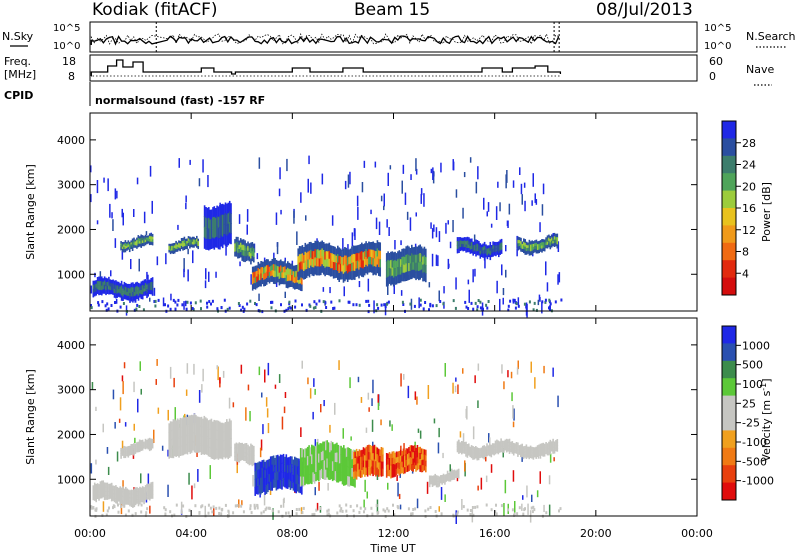  What do you see at coordinates (392, 10) in the screenshot?
I see `beam-title: Beam 15` at bounding box center [392, 10].